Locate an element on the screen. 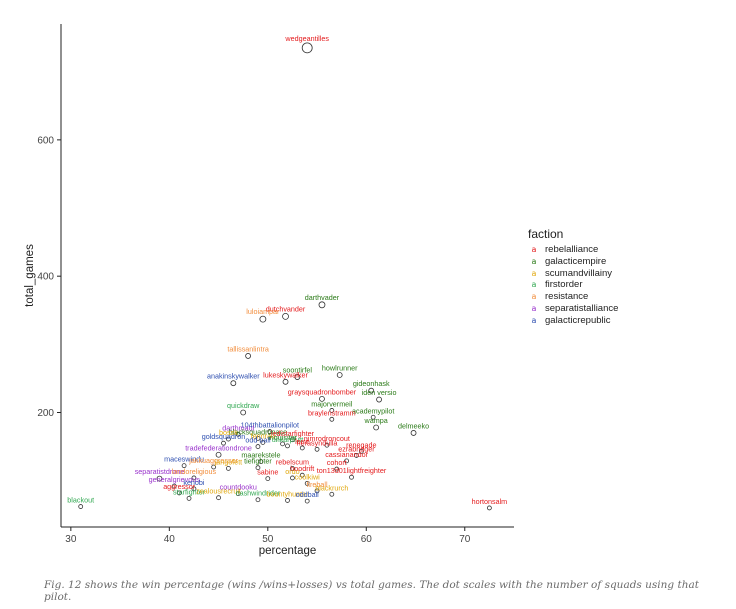 This screenshot has height=609, width=736. data-label: academypilot is located at coordinates (373, 410).